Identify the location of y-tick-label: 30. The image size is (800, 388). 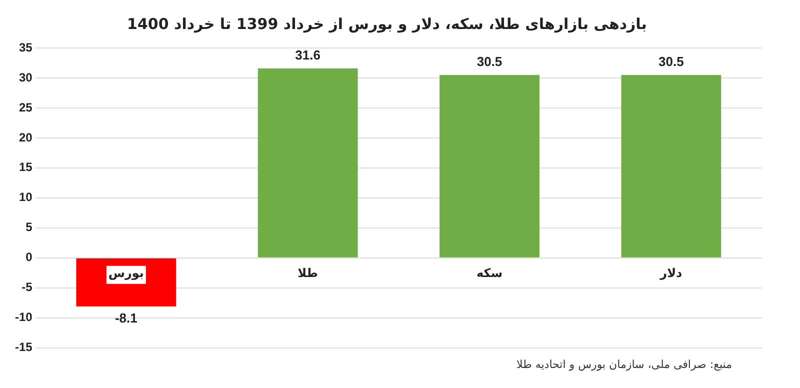
(25, 77).